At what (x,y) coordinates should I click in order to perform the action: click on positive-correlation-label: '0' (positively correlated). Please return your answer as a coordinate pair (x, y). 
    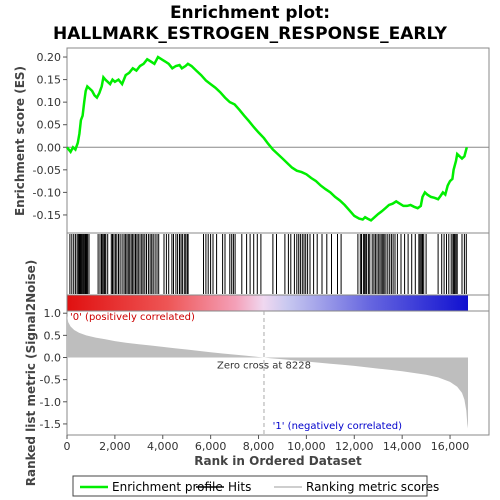
    Looking at the image, I should click on (132, 317).